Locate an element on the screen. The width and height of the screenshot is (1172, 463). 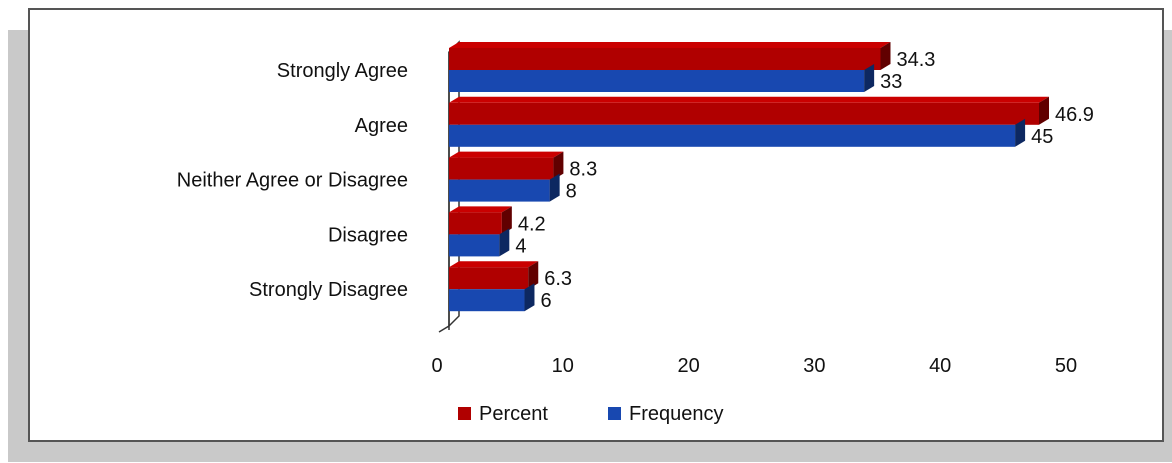
x-tick-label-0: 0 is located at coordinates (436, 366).